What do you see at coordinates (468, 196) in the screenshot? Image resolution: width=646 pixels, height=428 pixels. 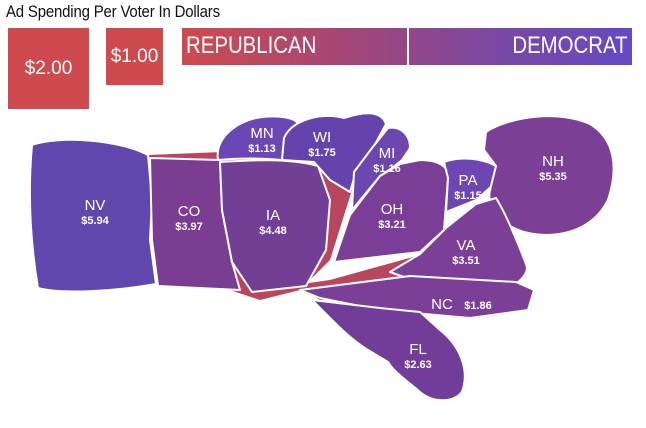 I see `state-value-pa: $1.15` at bounding box center [468, 196].